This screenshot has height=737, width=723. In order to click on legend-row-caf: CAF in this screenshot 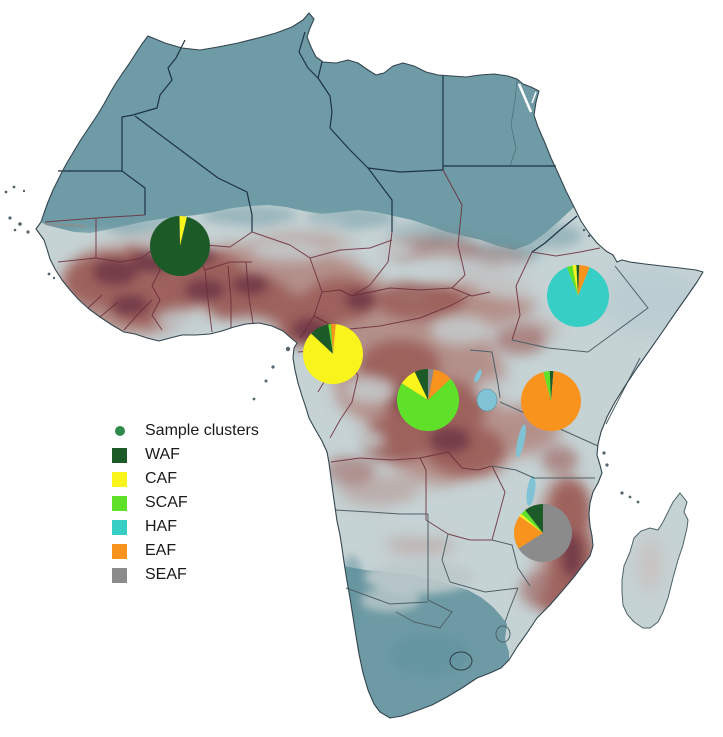, I will do `click(185, 479)`.